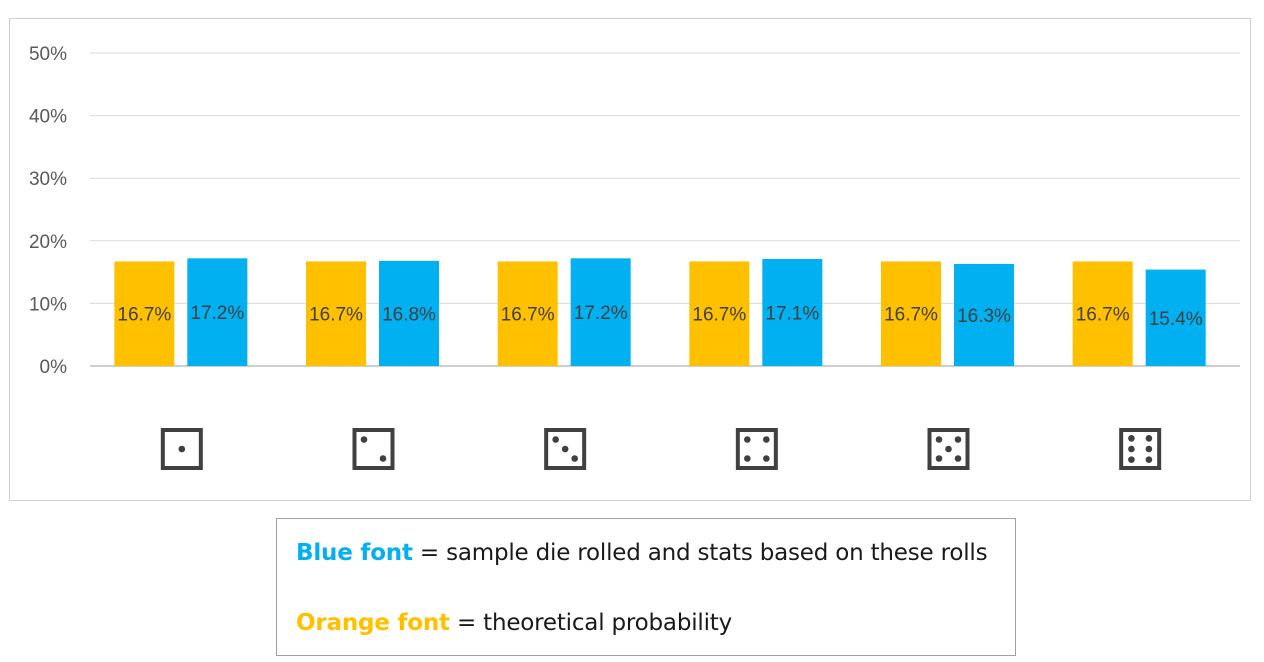 The height and width of the screenshot is (662, 1264). I want to click on die-face-1-icon, so click(181, 449).